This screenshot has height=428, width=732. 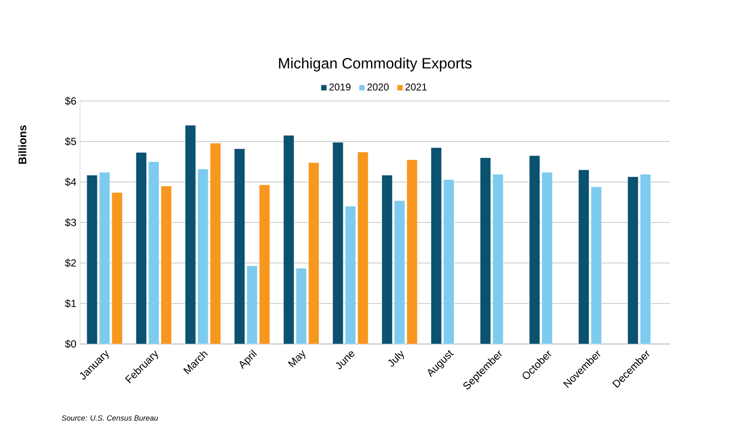 I want to click on y-tick-label: $5, so click(x=70, y=141).